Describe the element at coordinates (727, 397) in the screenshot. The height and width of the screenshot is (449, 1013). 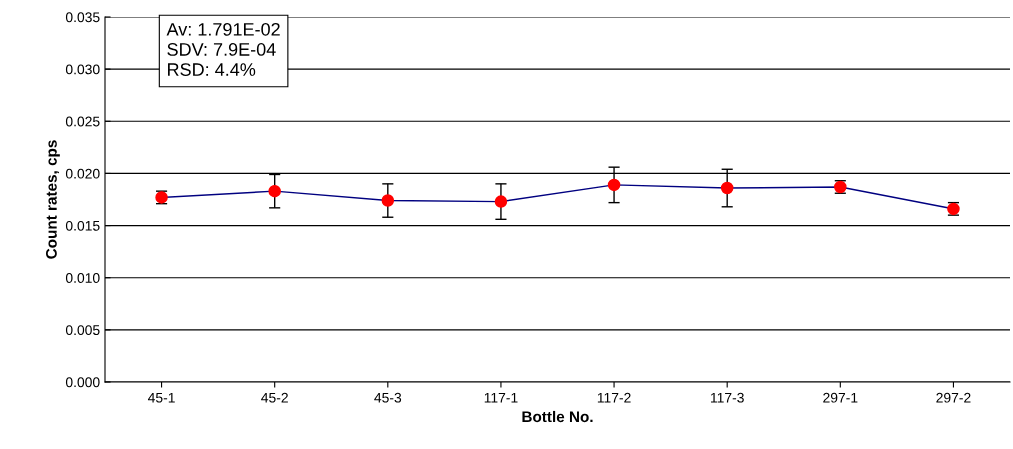
I see `x-tick-label: 117-3` at that location.